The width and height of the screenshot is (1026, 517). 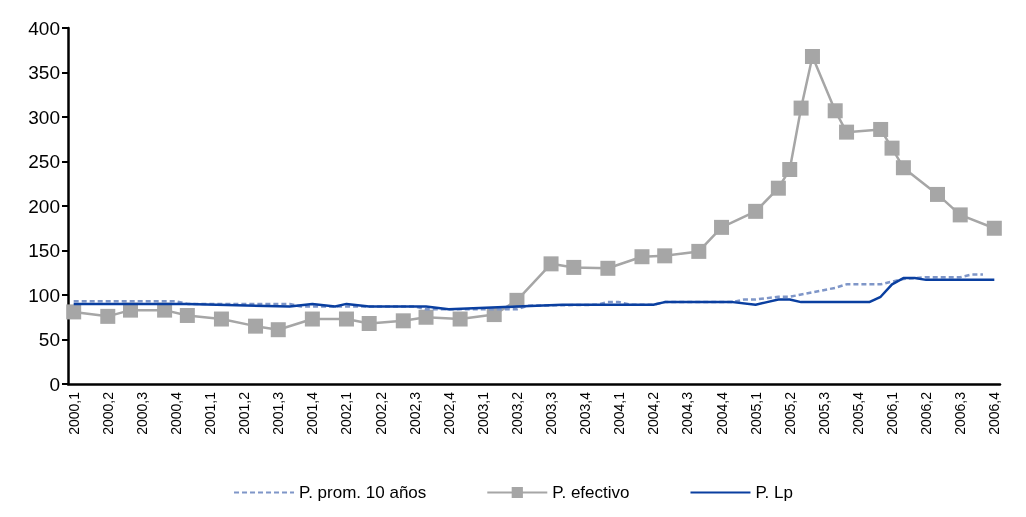 What do you see at coordinates (551, 413) in the screenshot?
I see `x-tick-label: 2003,3` at bounding box center [551, 413].